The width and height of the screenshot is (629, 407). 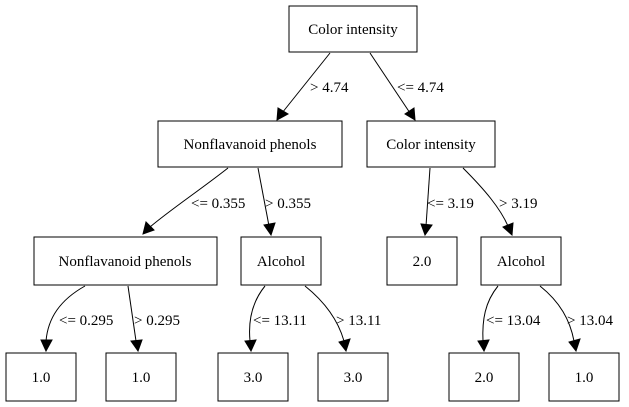 I want to click on node-leaf-2: 1.0, so click(x=141, y=377).